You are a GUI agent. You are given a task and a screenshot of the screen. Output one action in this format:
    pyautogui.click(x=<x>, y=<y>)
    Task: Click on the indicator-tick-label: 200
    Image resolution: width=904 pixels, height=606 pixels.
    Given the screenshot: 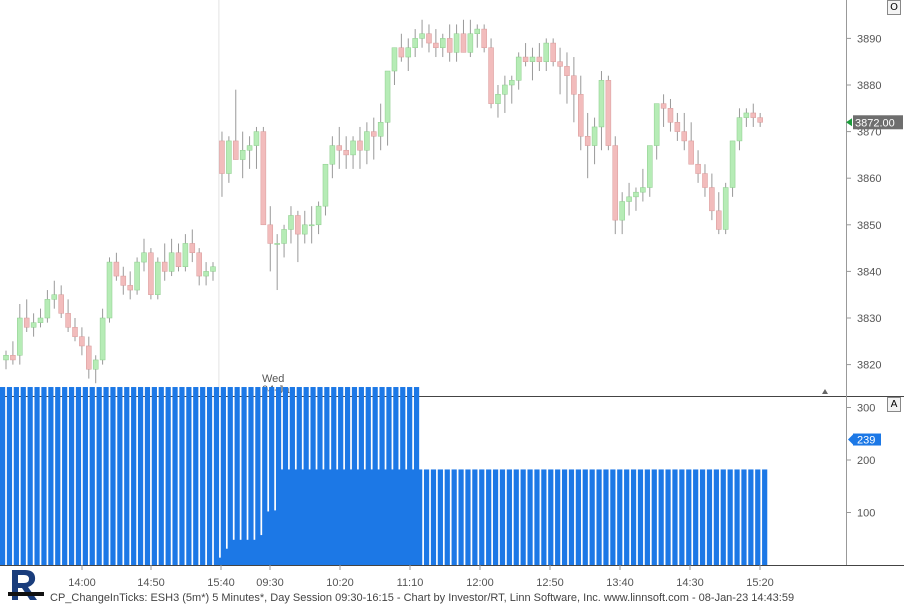 What is the action you would take?
    pyautogui.click(x=866, y=461)
    